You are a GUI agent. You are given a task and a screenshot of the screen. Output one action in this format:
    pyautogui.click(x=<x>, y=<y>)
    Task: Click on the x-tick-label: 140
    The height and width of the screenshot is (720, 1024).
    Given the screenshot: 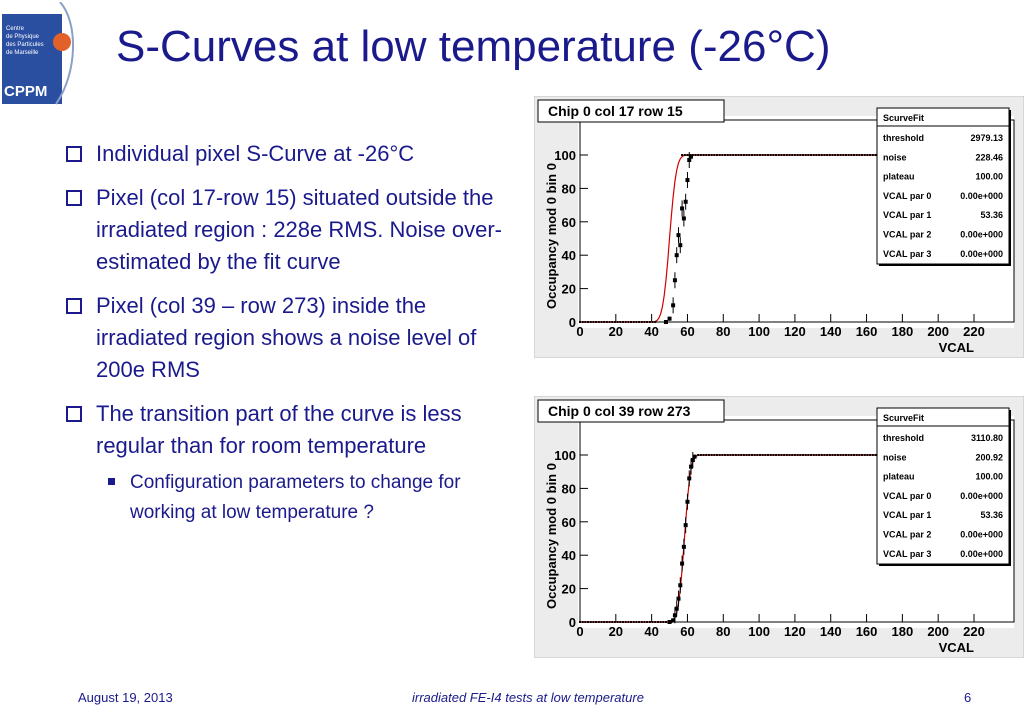 What is the action you would take?
    pyautogui.click(x=831, y=631)
    